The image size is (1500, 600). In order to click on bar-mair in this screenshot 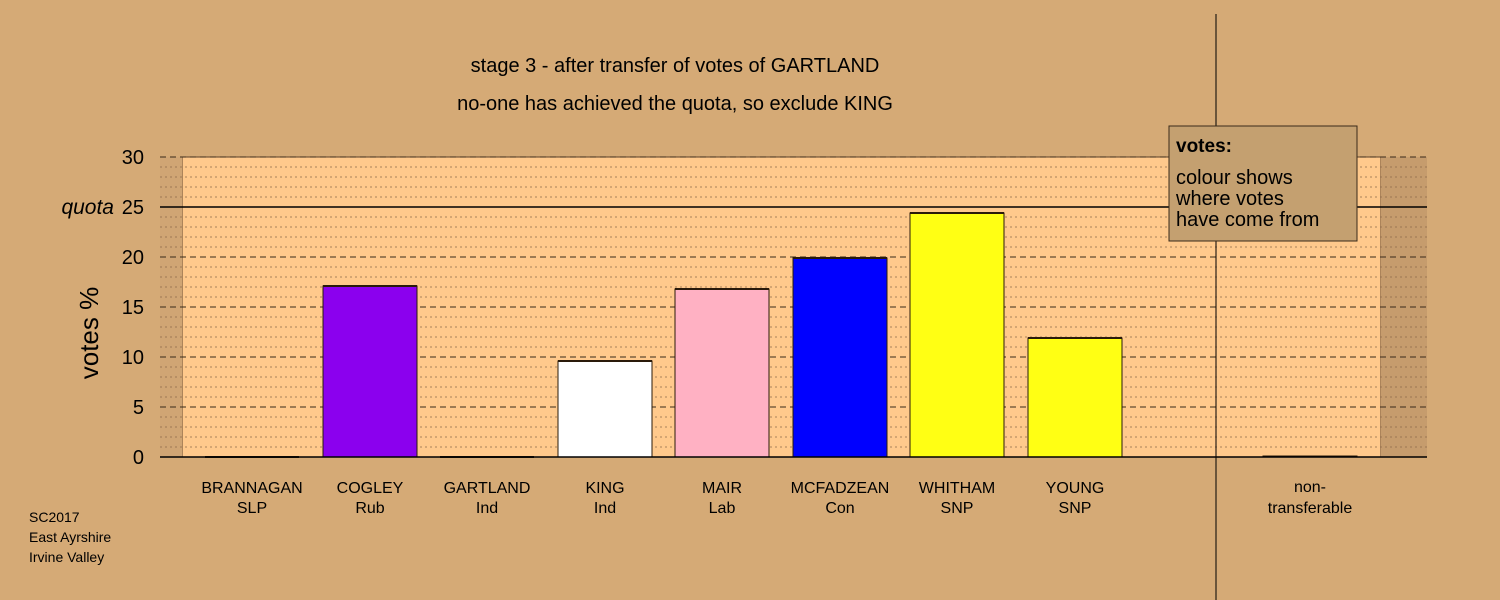, I will do `click(722, 373)`.